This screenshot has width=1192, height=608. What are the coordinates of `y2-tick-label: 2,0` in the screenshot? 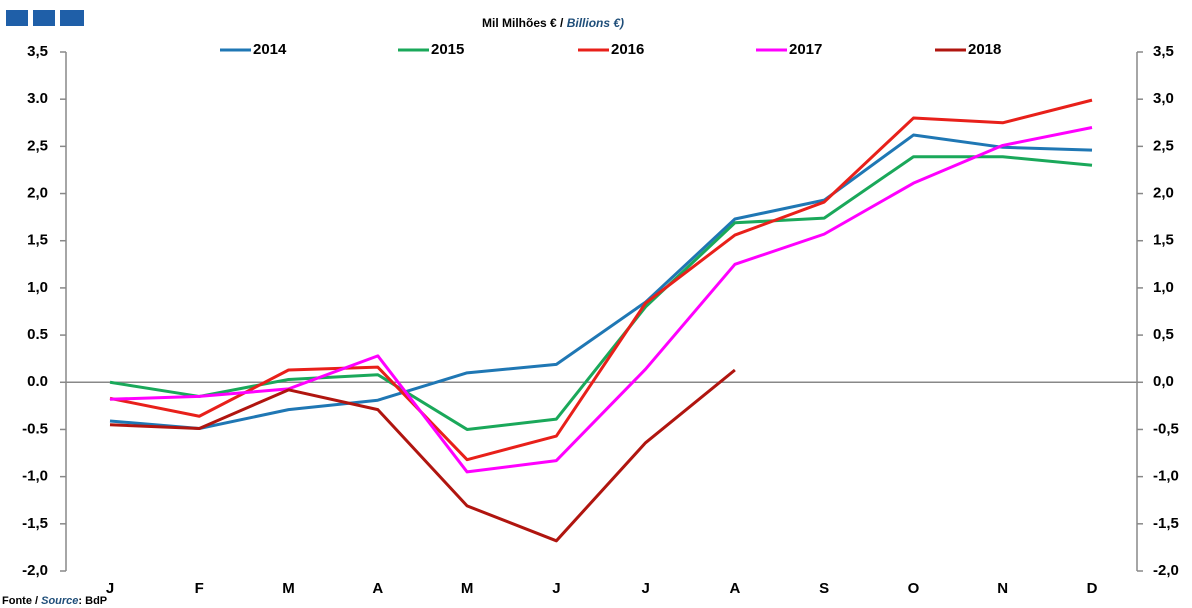 It's located at (1163, 193).